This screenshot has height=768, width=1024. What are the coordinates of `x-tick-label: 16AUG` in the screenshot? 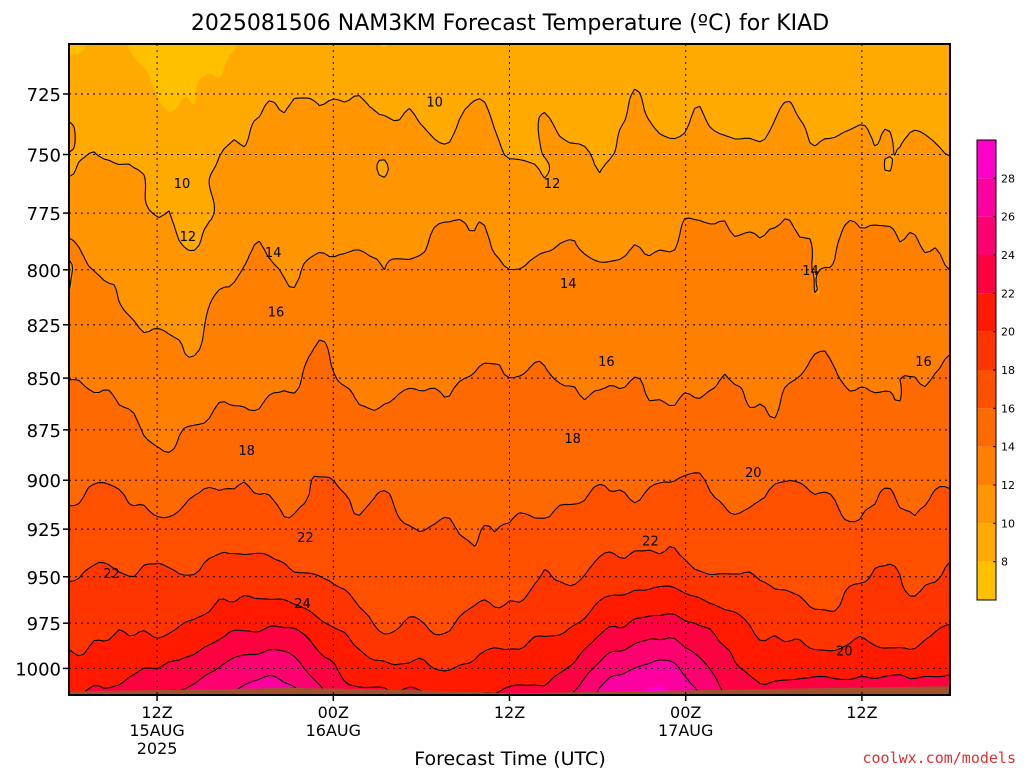 It's located at (333, 730).